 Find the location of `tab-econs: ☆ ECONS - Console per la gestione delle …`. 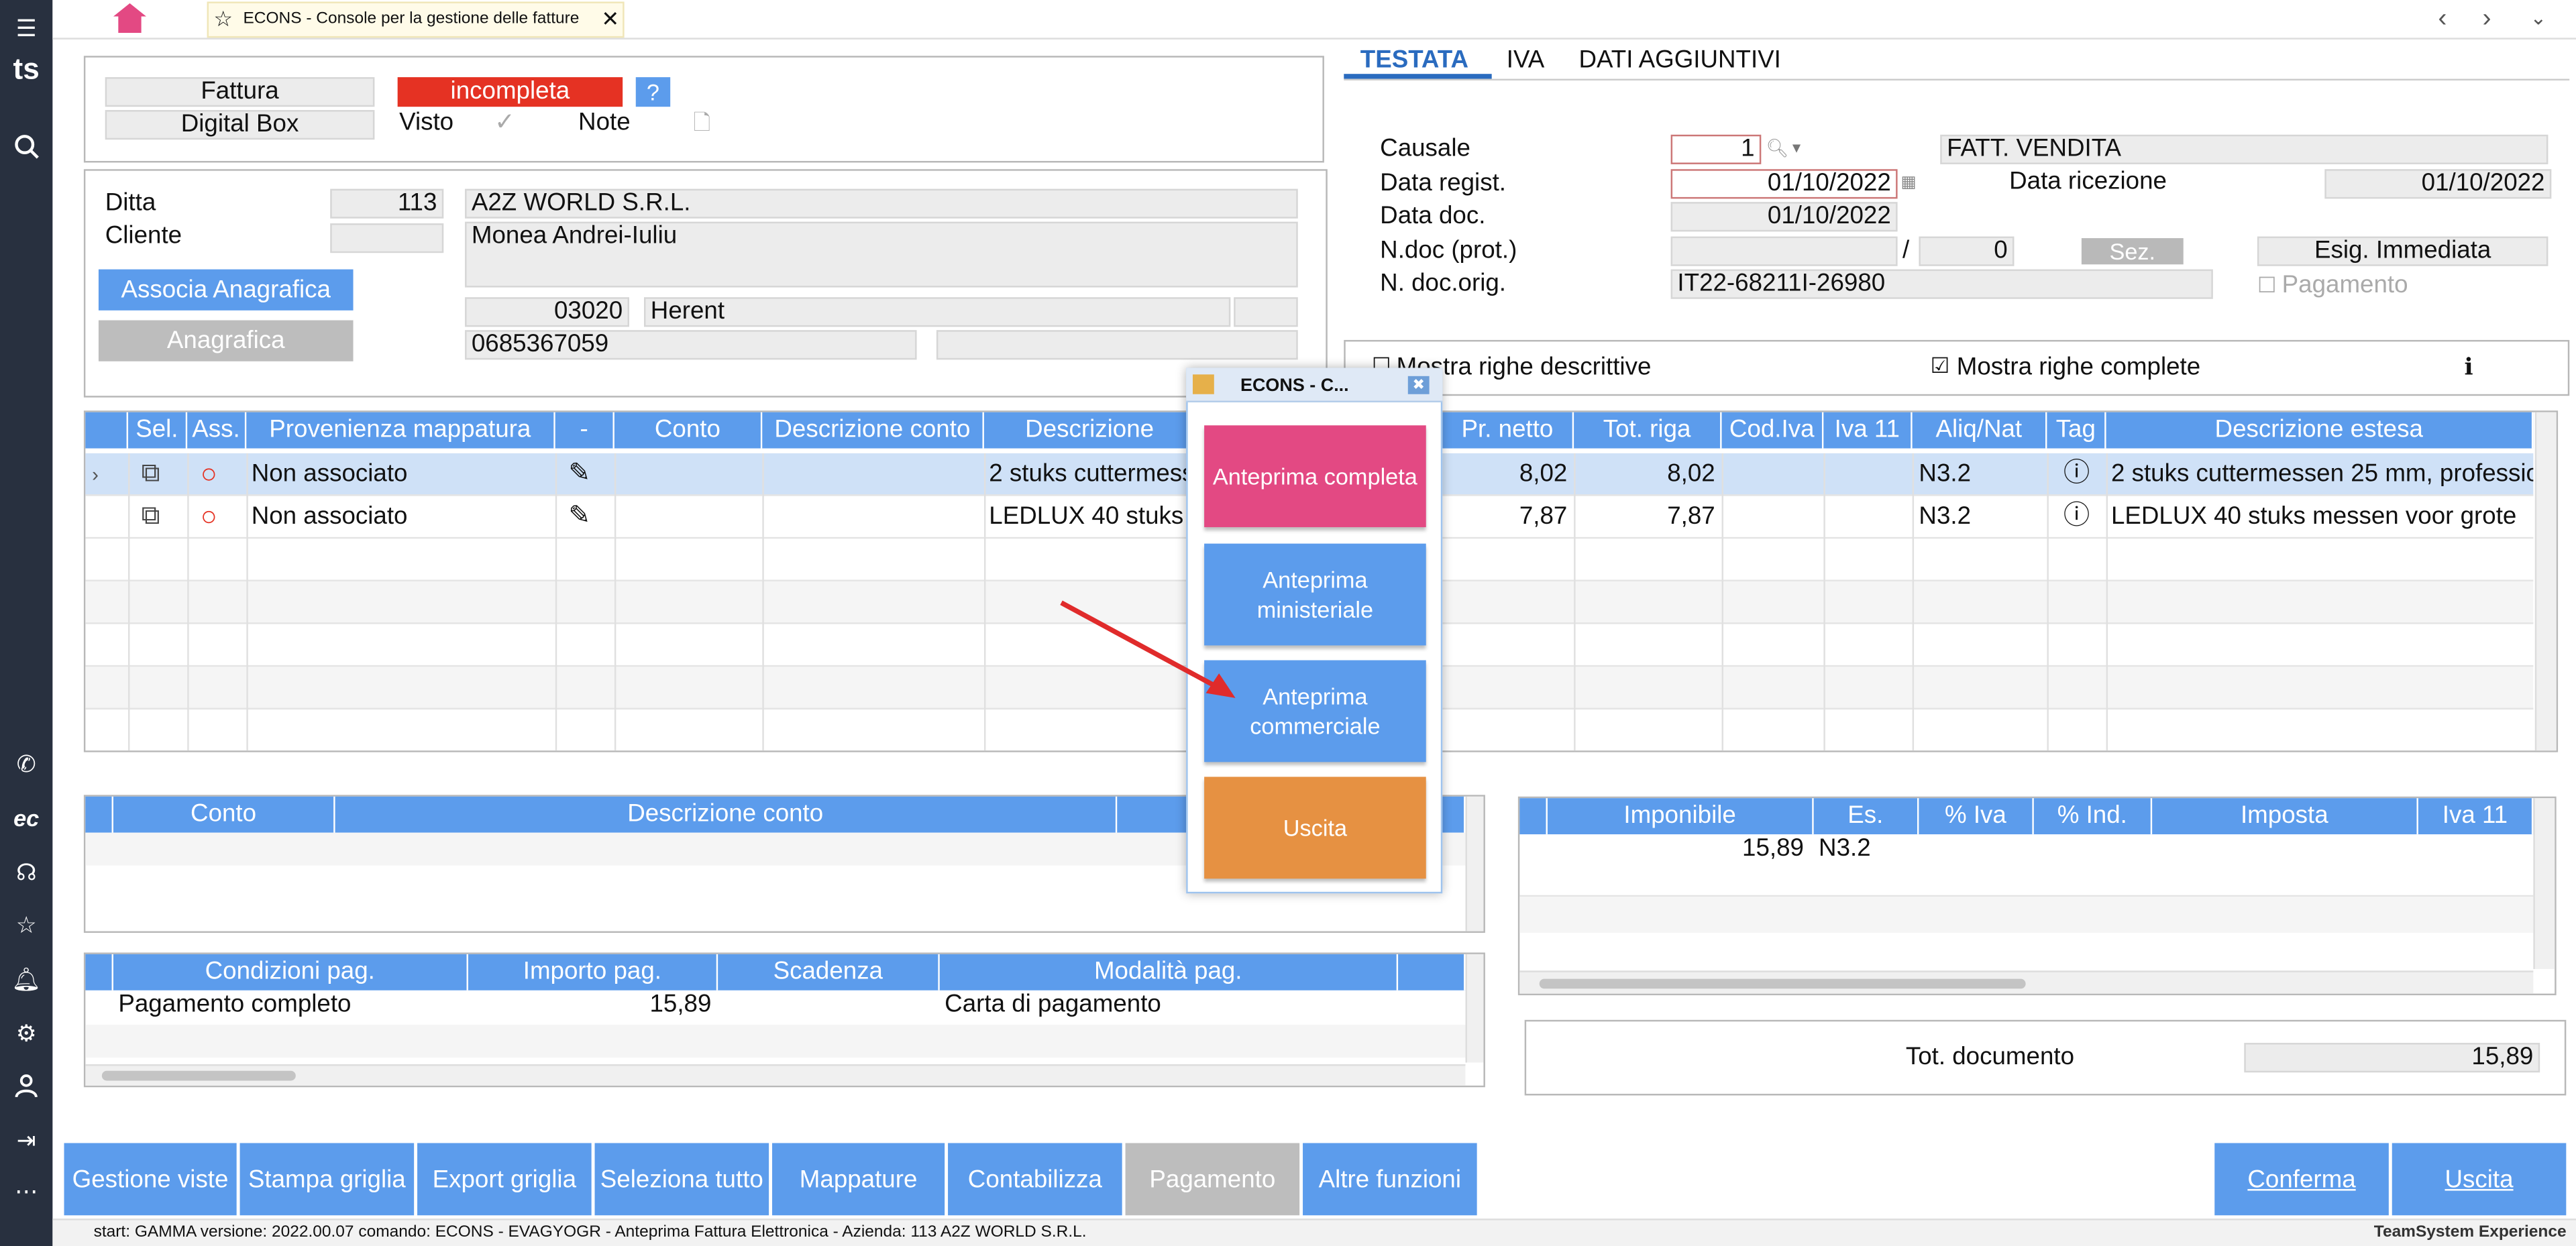

tab-econs: ☆ ECONS - Console per la gestione delle … is located at coordinates (416, 19).